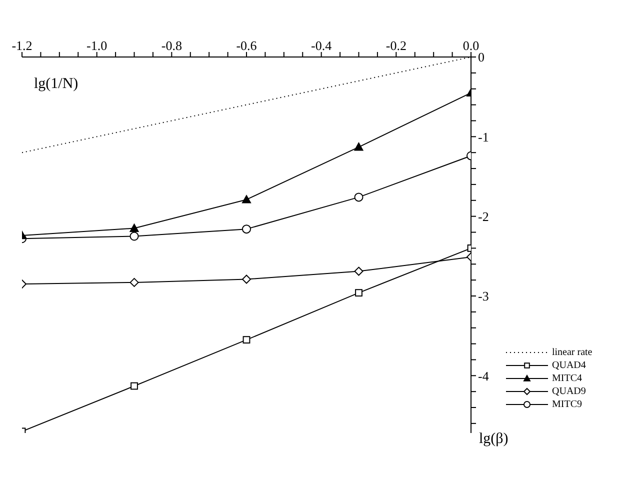  Describe the element at coordinates (396, 45) in the screenshot. I see `x-tick-label: -0.2` at that location.